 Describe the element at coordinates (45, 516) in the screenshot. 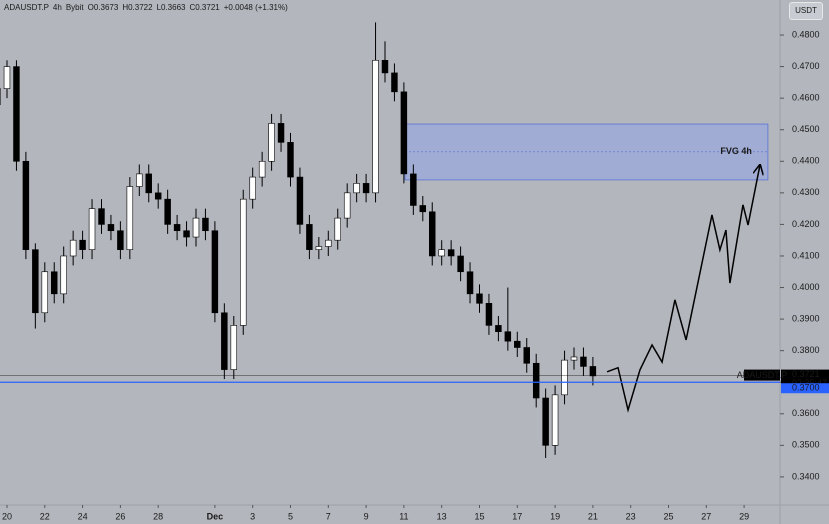

I see `x-tick-label: 22` at that location.